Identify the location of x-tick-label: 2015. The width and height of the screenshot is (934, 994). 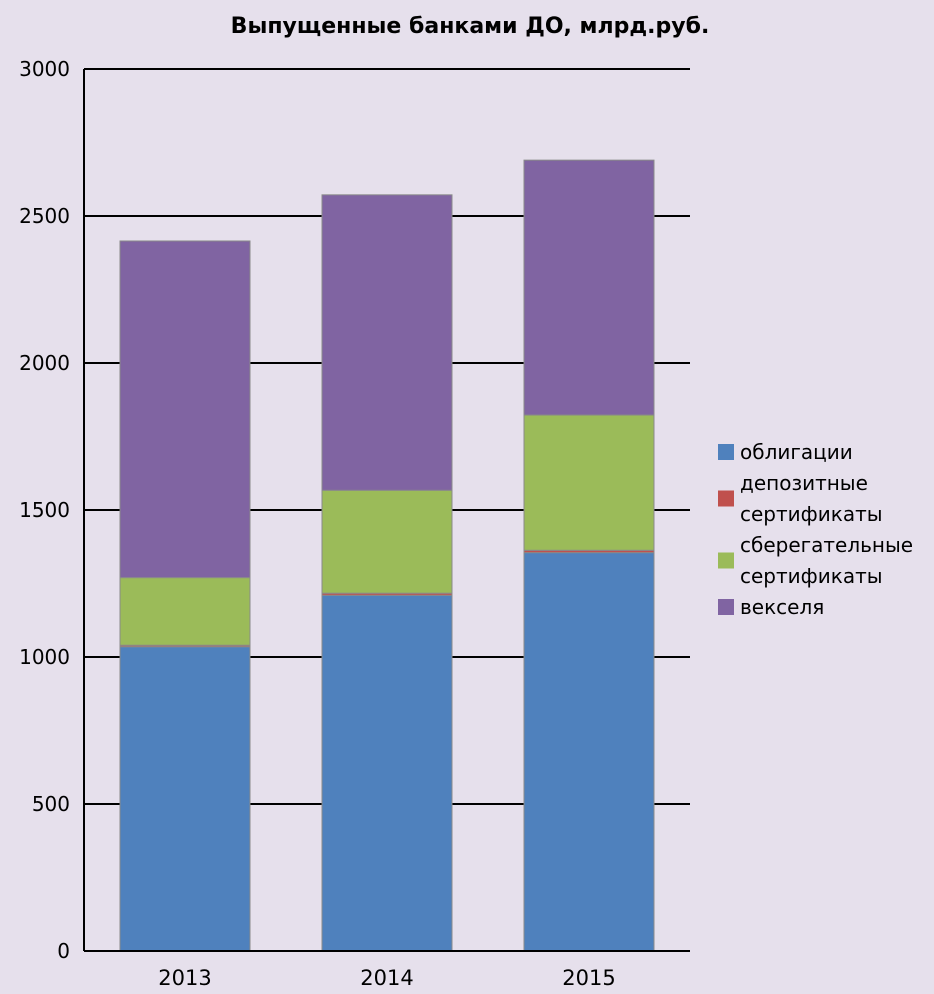
(588, 978).